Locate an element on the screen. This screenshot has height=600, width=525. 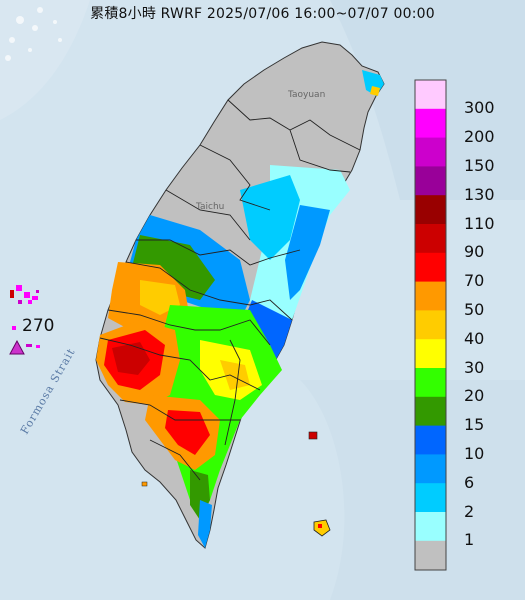
legend-label: 150 is located at coordinates (479, 165).